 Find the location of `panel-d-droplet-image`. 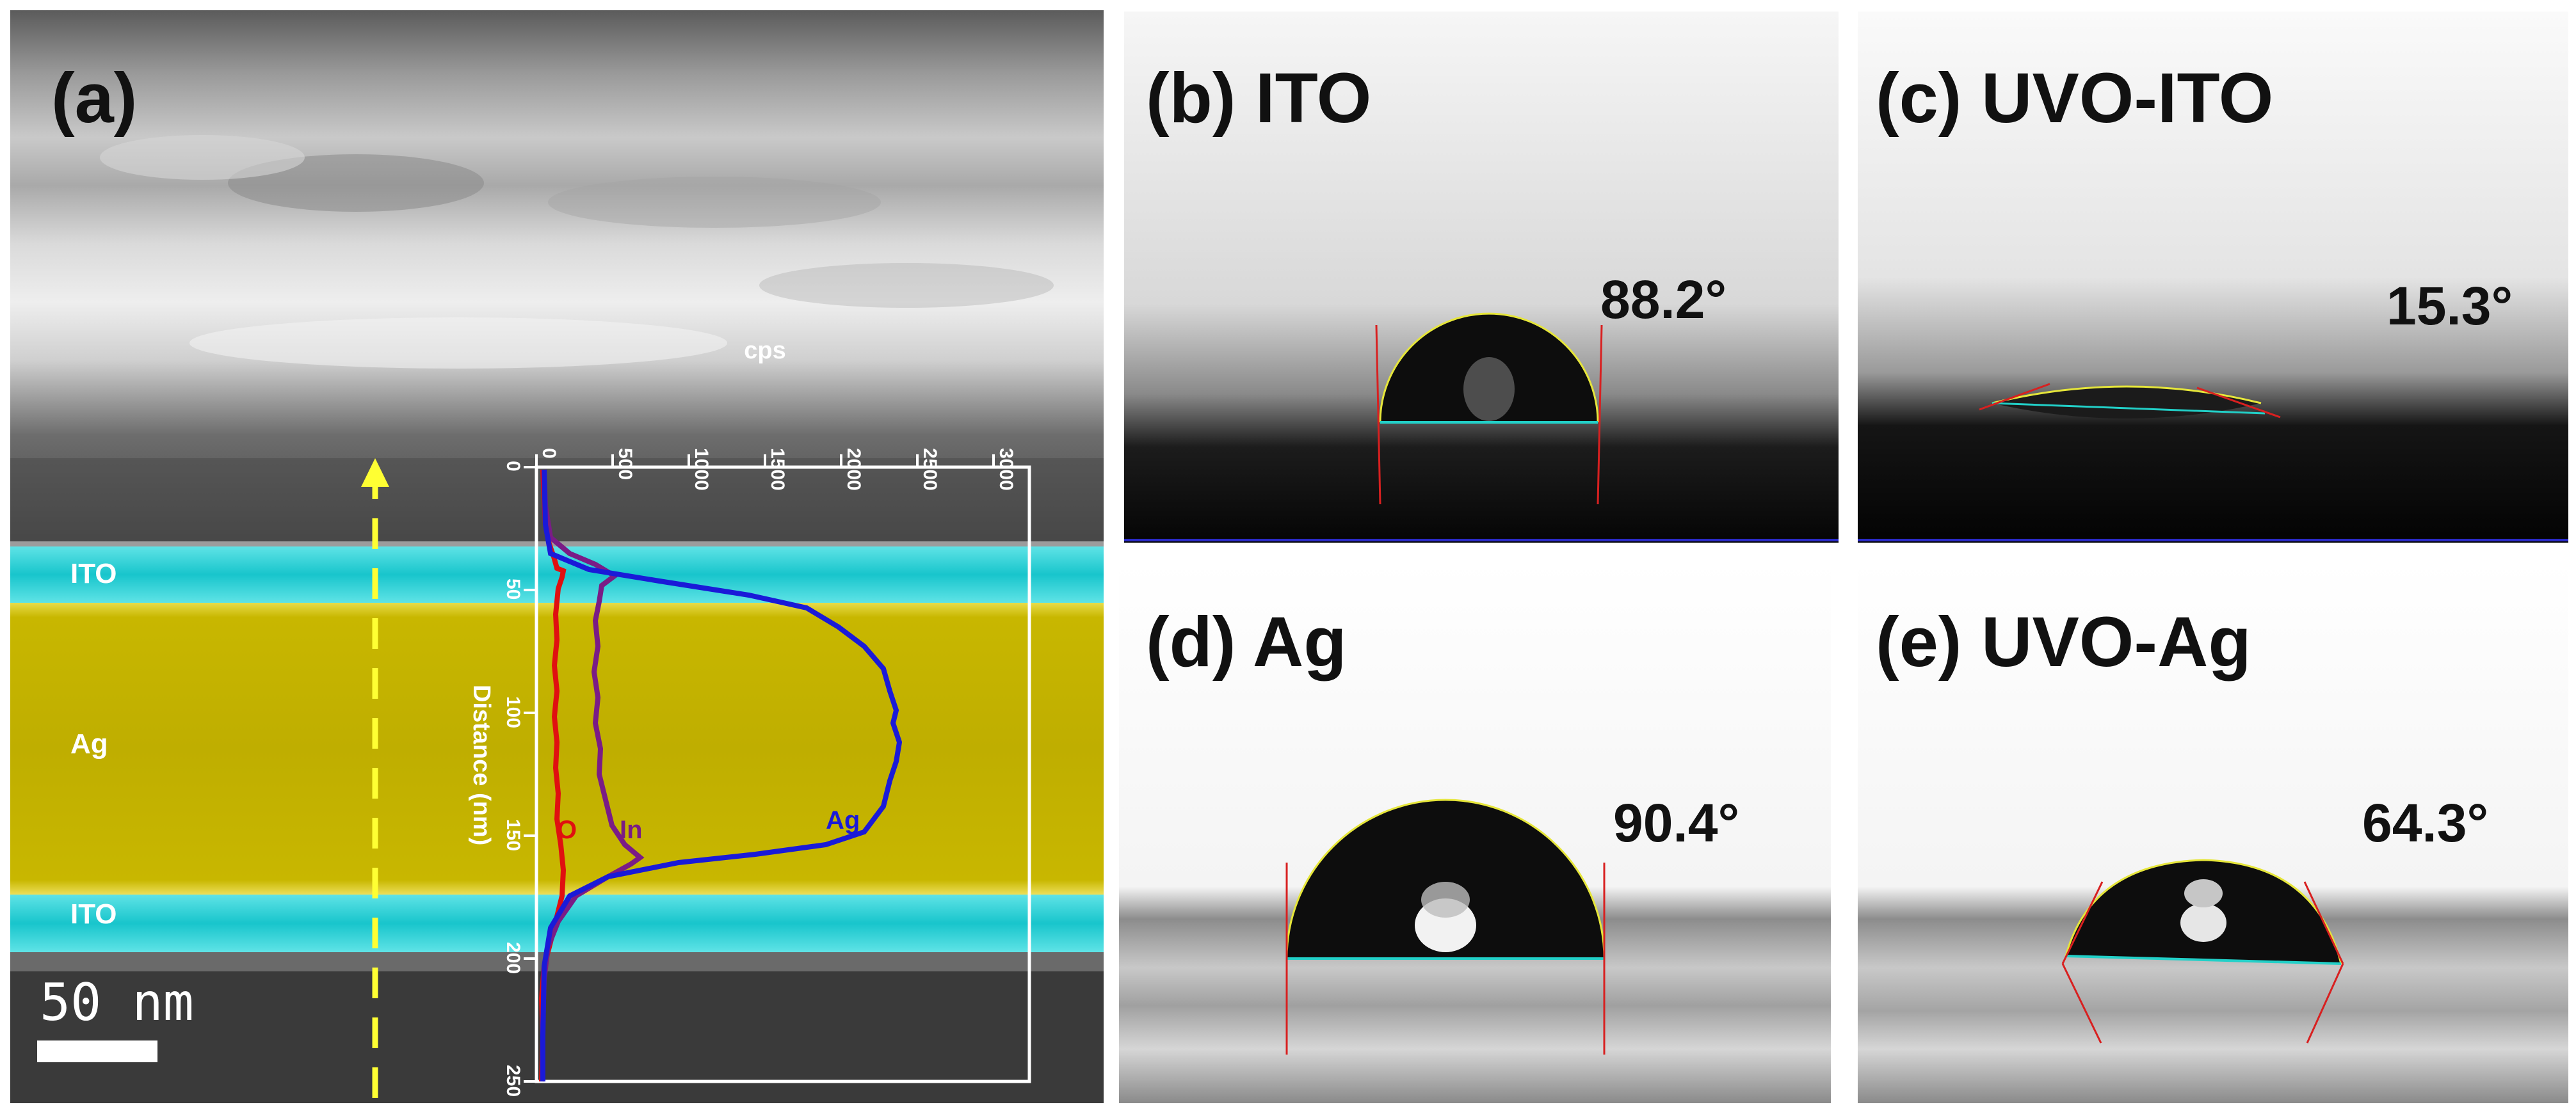

panel-d-droplet-image is located at coordinates (1475, 832).